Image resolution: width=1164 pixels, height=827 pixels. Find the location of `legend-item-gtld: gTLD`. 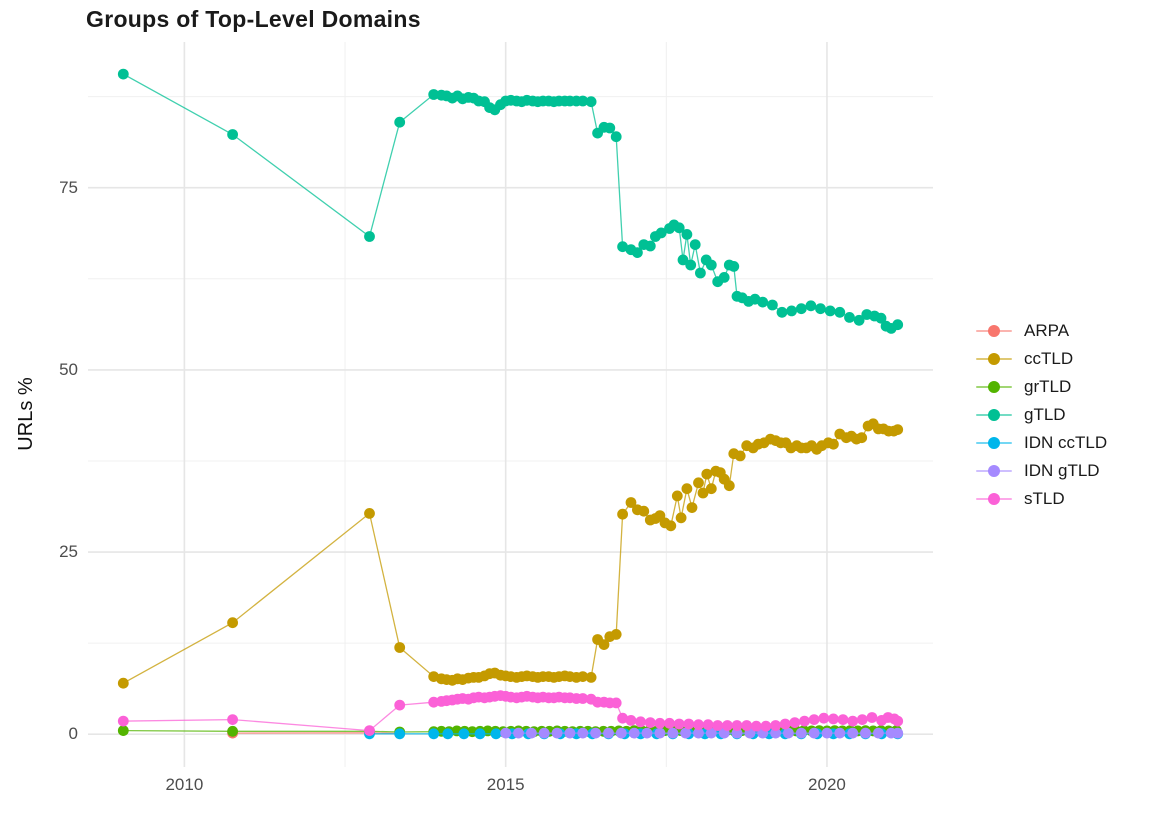

legend-item-gtld: gTLD is located at coordinates (1041, 414).